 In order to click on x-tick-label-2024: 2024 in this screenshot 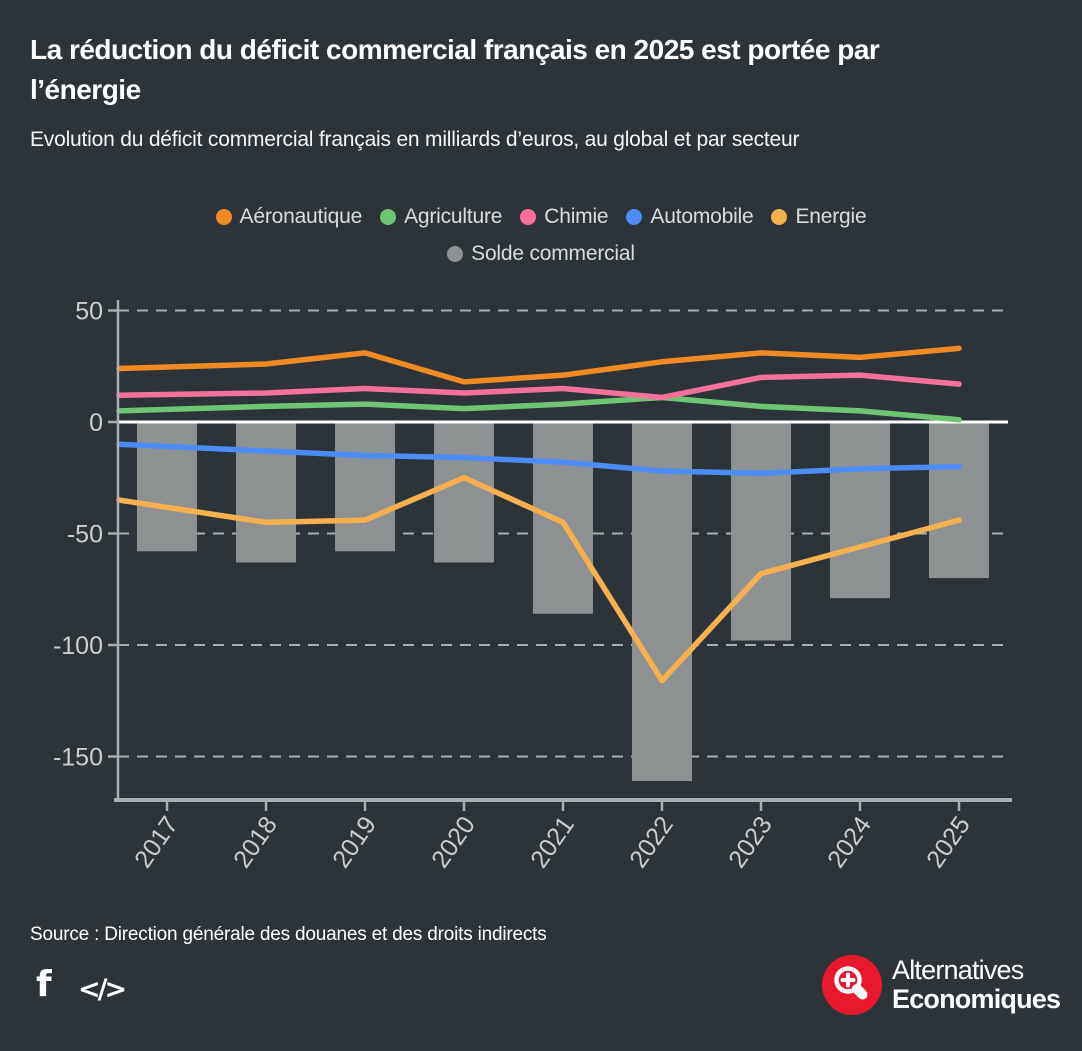, I will do `click(849, 842)`.